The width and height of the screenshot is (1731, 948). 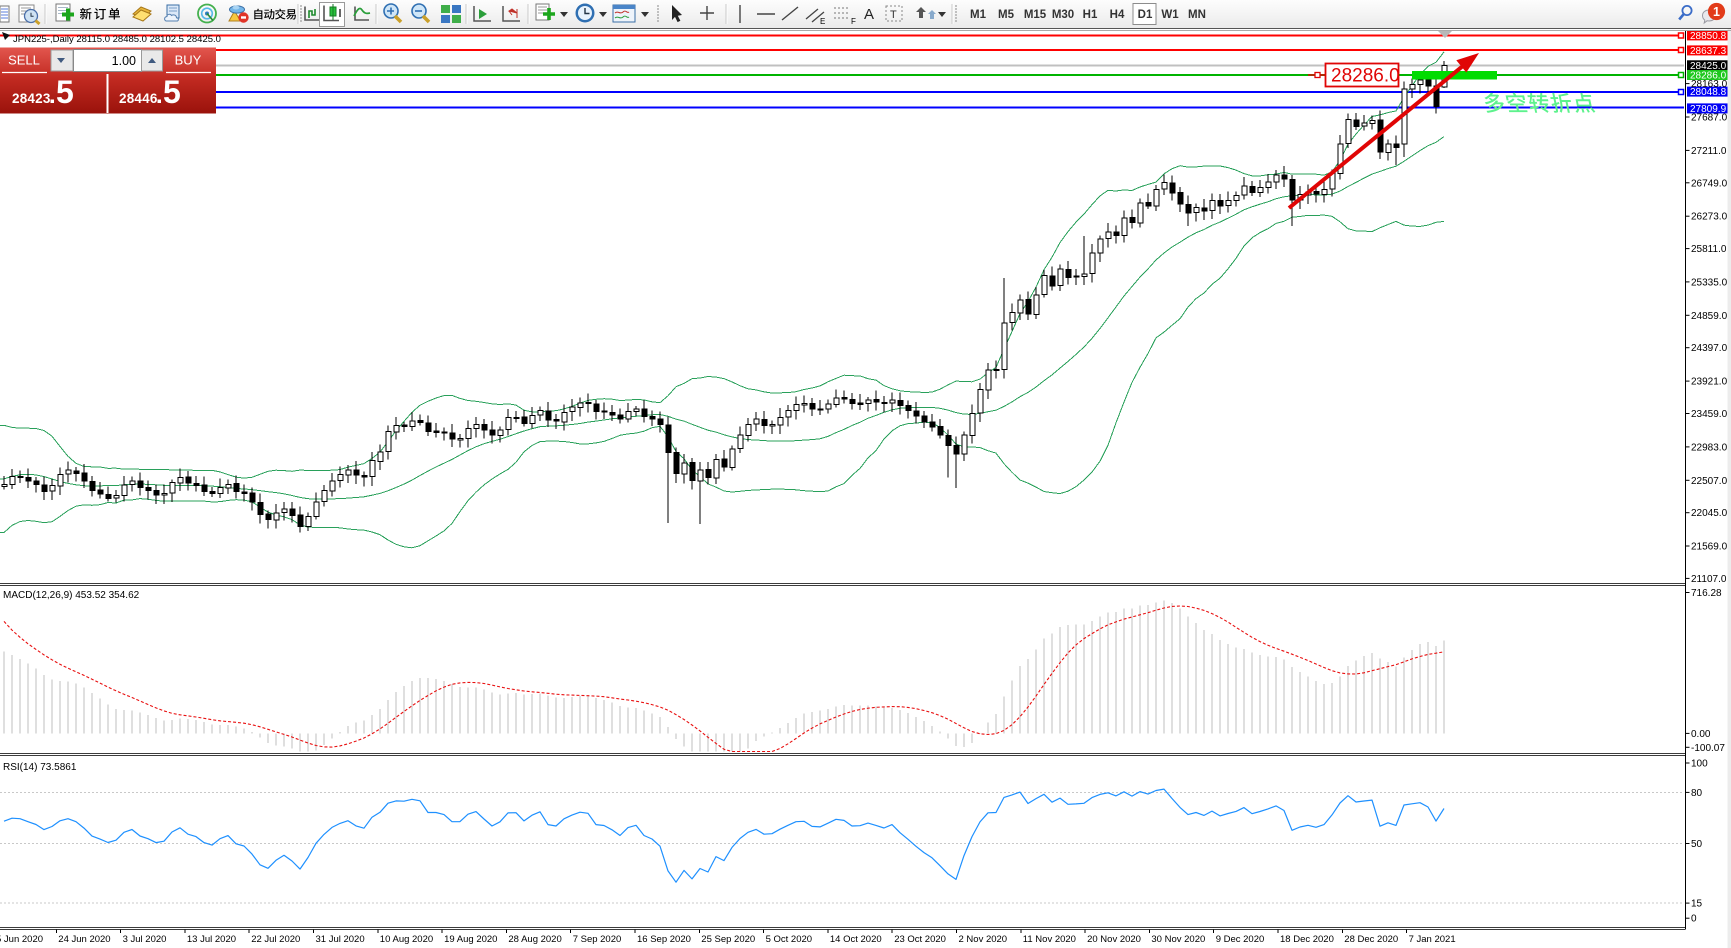 I want to click on svg-text: 3 Jul 2020, so click(x=145, y=939).